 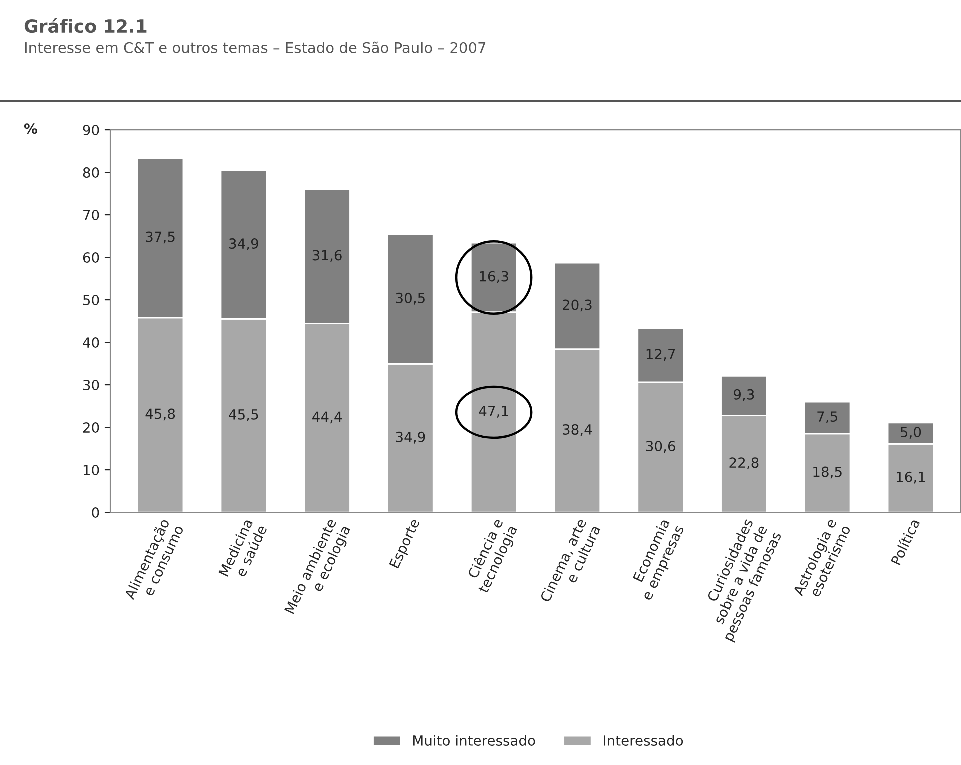 I want to click on y-tick-label: 10, so click(x=92, y=470).